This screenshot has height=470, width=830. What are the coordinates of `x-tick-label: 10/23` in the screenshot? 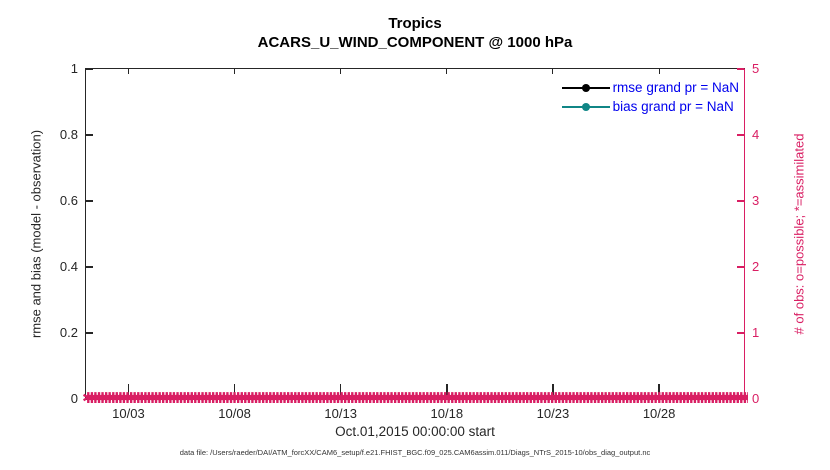 It's located at (553, 413).